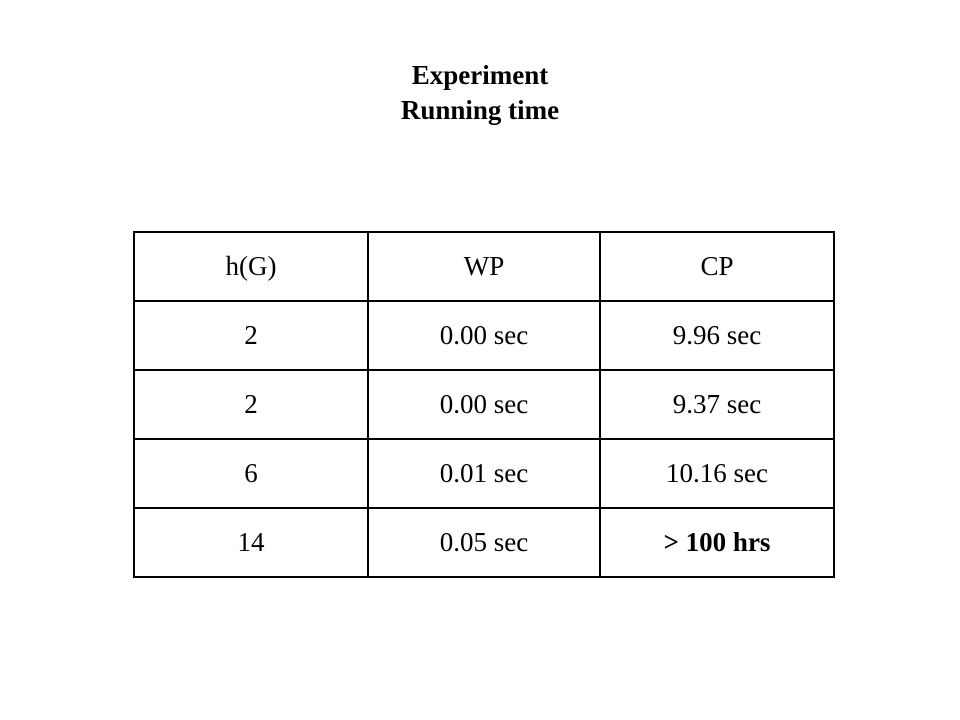 This screenshot has width=960, height=720. I want to click on title-line-2: Running time, so click(480, 110).